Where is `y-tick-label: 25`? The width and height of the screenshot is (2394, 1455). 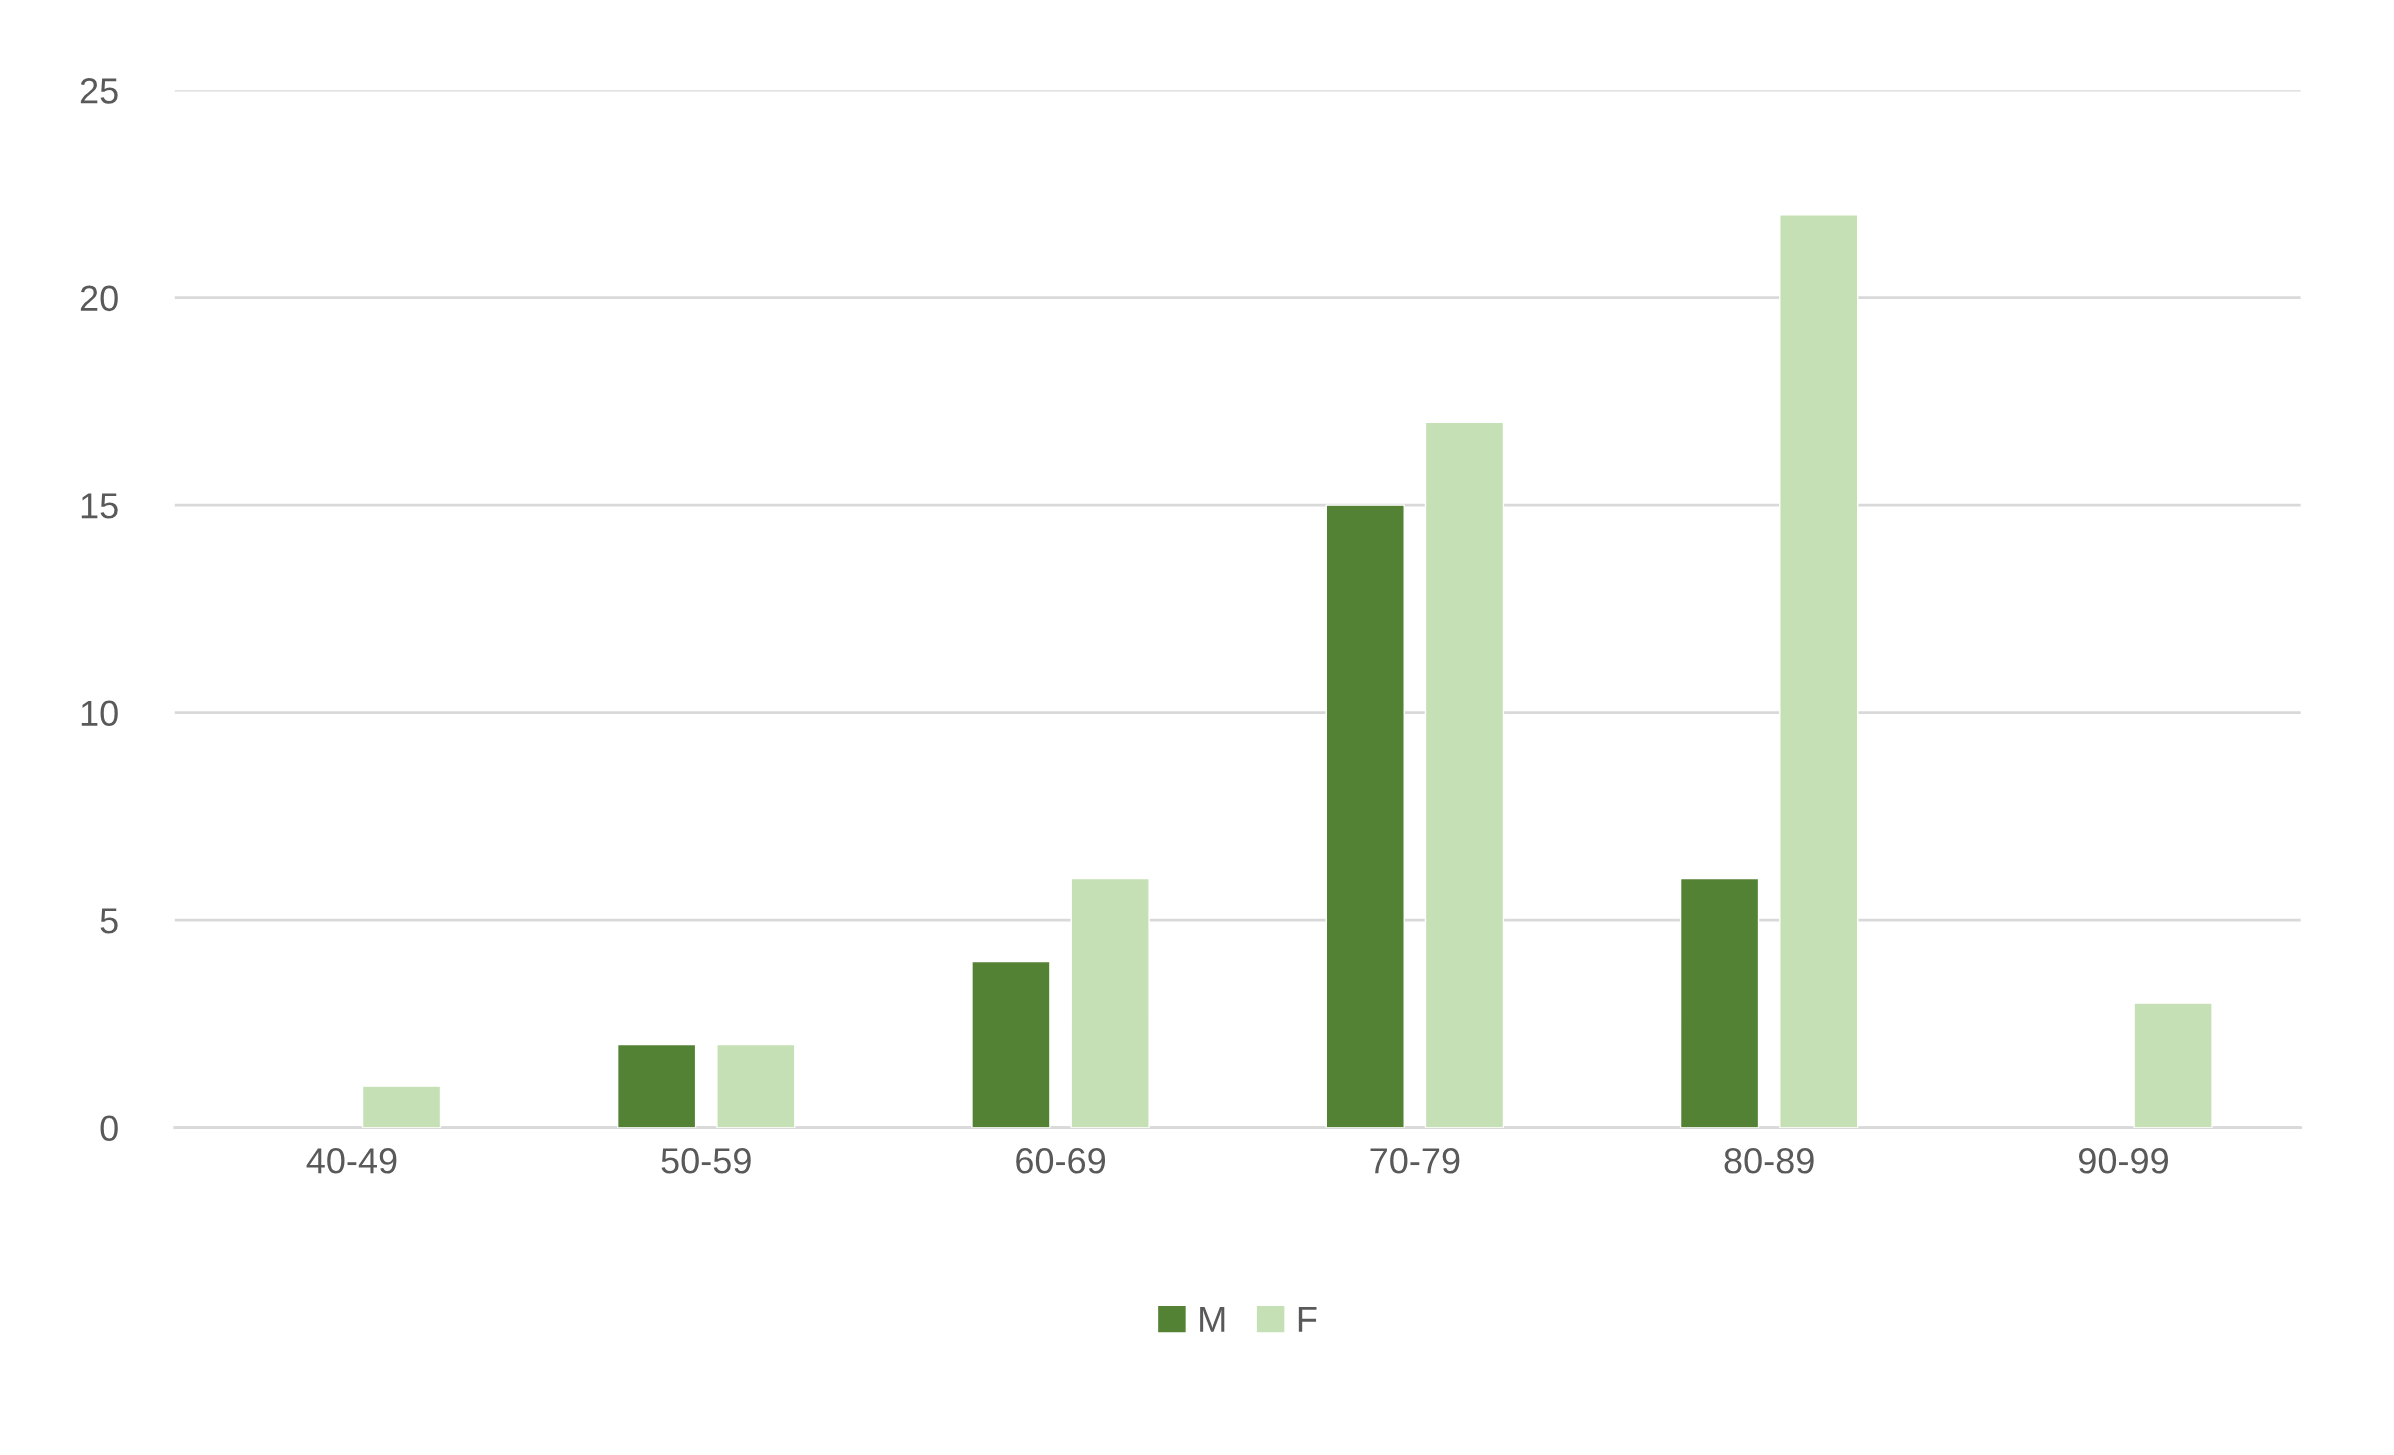
y-tick-label: 25 is located at coordinates (99, 91).